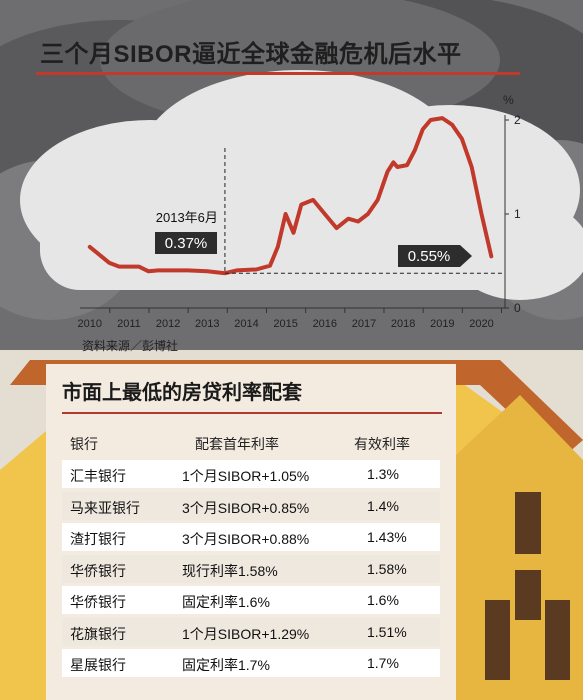 The height and width of the screenshot is (700, 583). What do you see at coordinates (387, 631) in the screenshot?
I see `cell-effective-rate: 1.51%` at bounding box center [387, 631].